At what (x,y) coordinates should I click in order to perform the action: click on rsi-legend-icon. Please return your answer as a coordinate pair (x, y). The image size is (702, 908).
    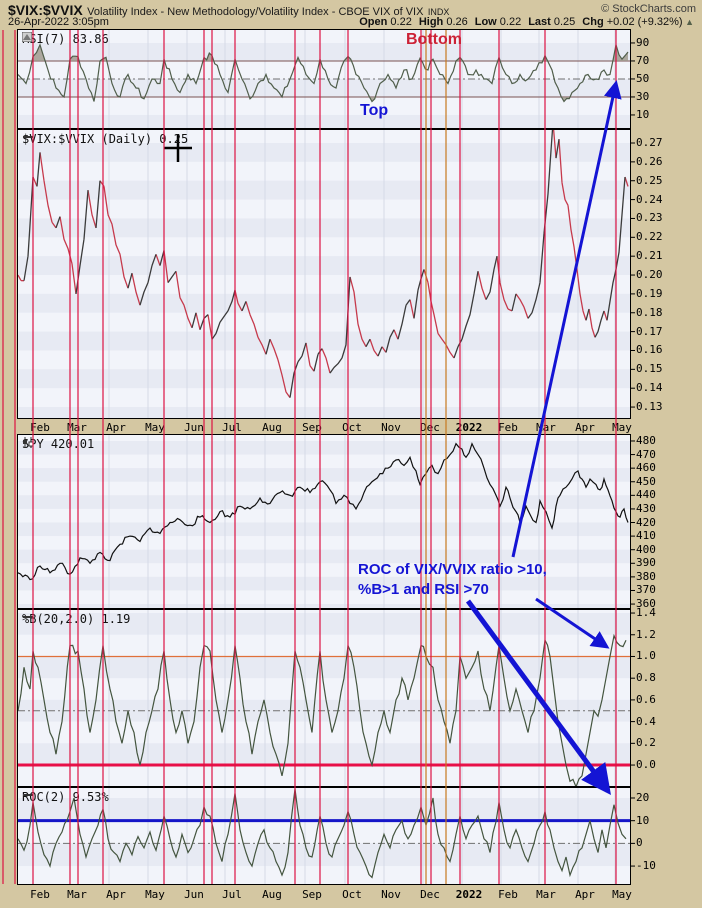
    Looking at the image, I should click on (27, 37).